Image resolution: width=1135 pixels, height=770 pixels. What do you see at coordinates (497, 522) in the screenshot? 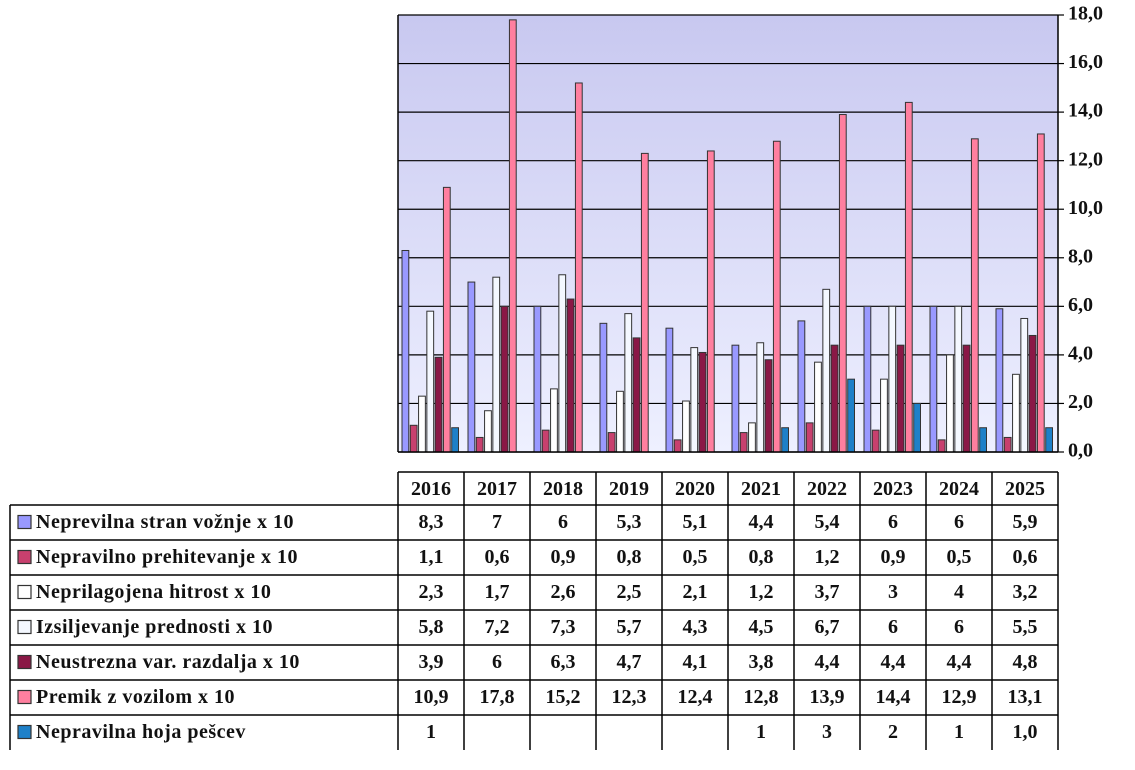
I see `table-value: 7` at bounding box center [497, 522].